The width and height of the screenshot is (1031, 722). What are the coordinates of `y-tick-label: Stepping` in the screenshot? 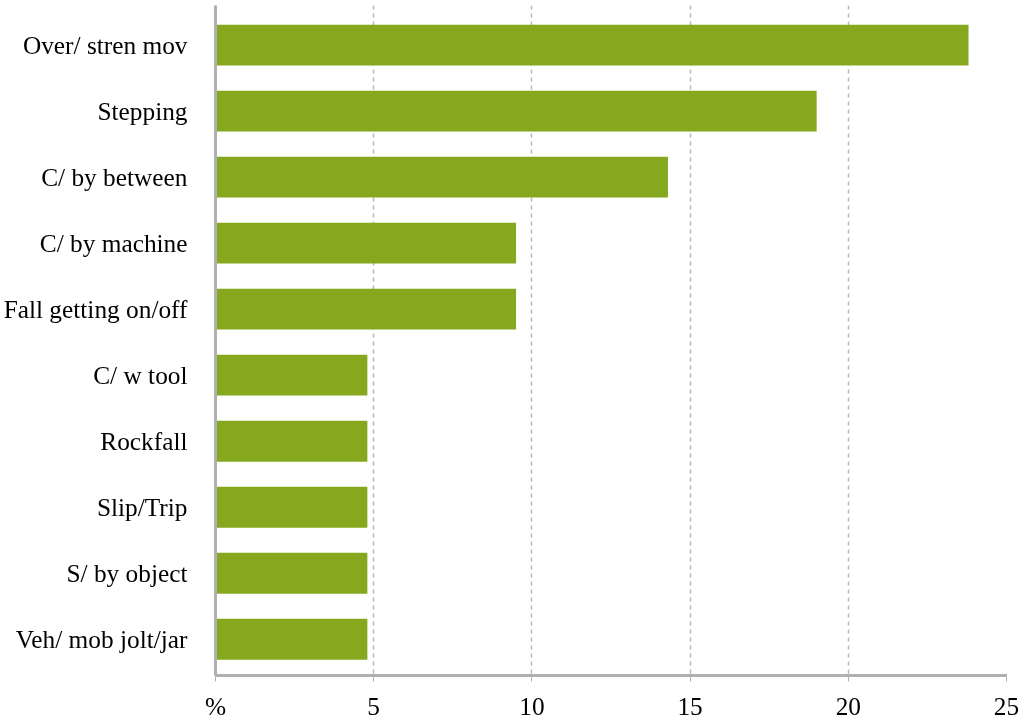 It's located at (142, 111).